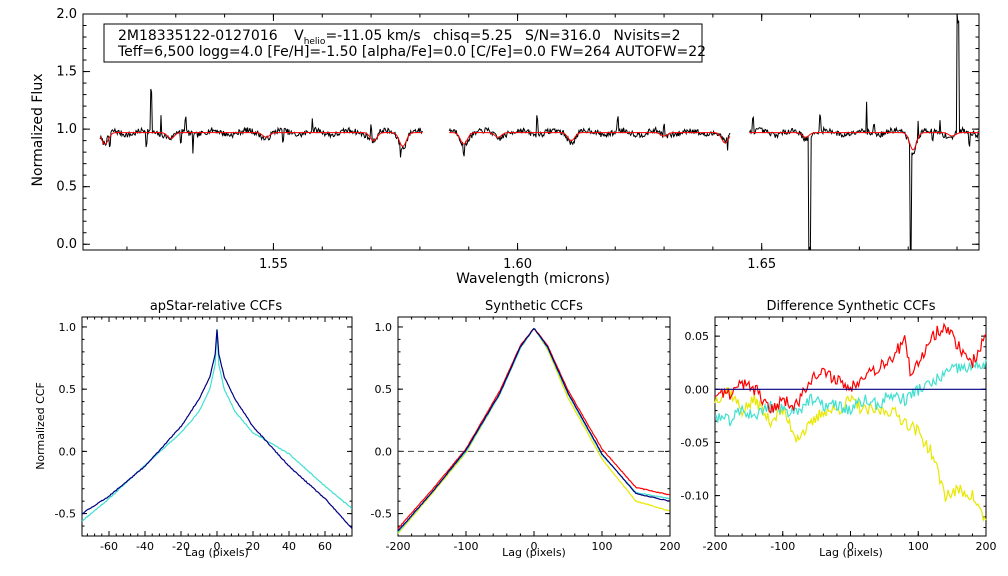  I want to click on synthetic-ccf-x-axis-label: Lag (pixels), so click(534, 552).